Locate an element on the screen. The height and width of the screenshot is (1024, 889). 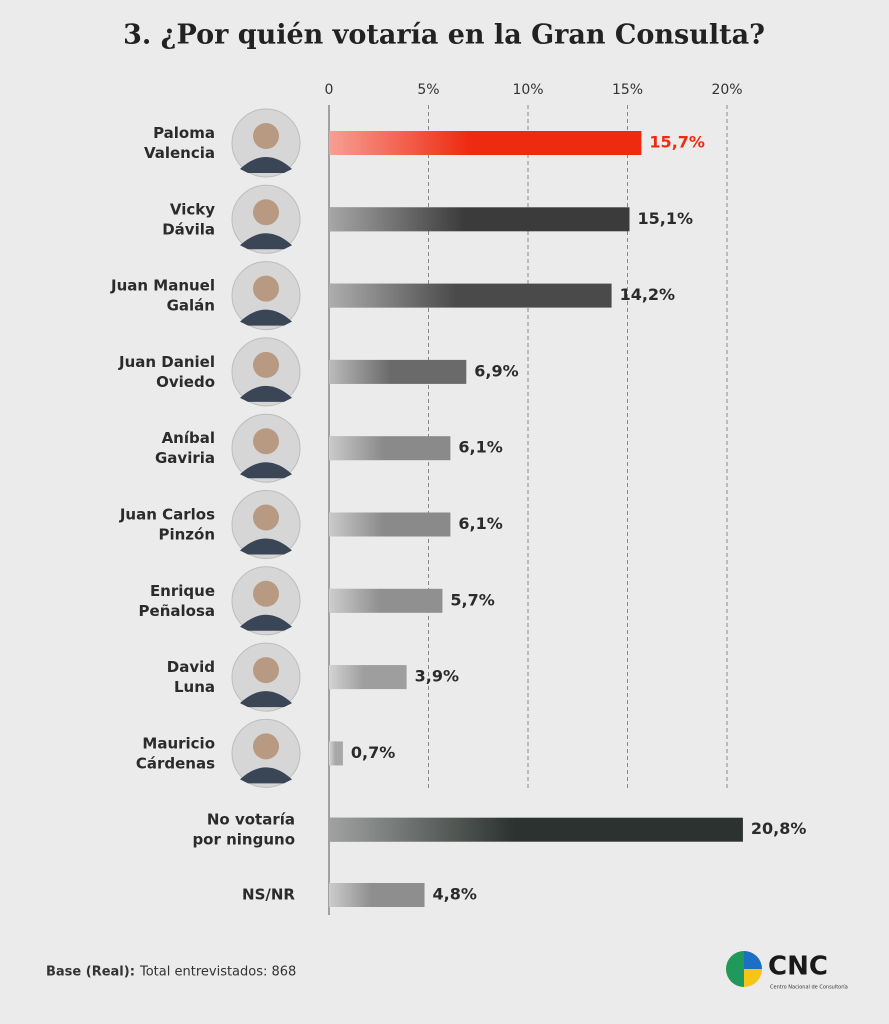
logo: CNC Centro Nacional de Consultoría is located at coordinates (787, 971).